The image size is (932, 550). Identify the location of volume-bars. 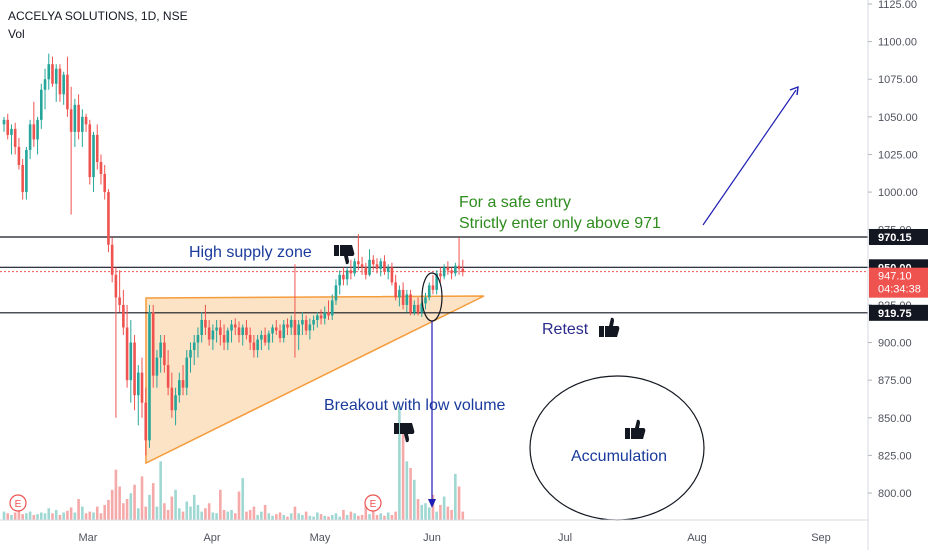
(233, 463).